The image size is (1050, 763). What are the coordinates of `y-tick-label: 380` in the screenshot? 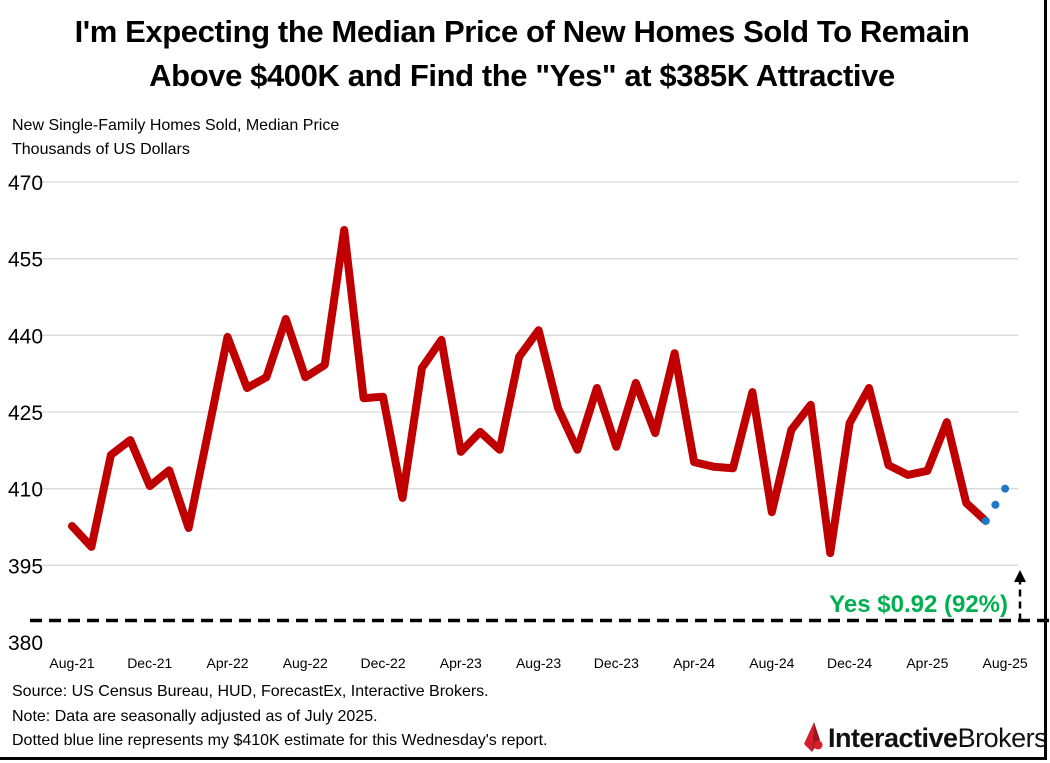 It's located at (25, 643).